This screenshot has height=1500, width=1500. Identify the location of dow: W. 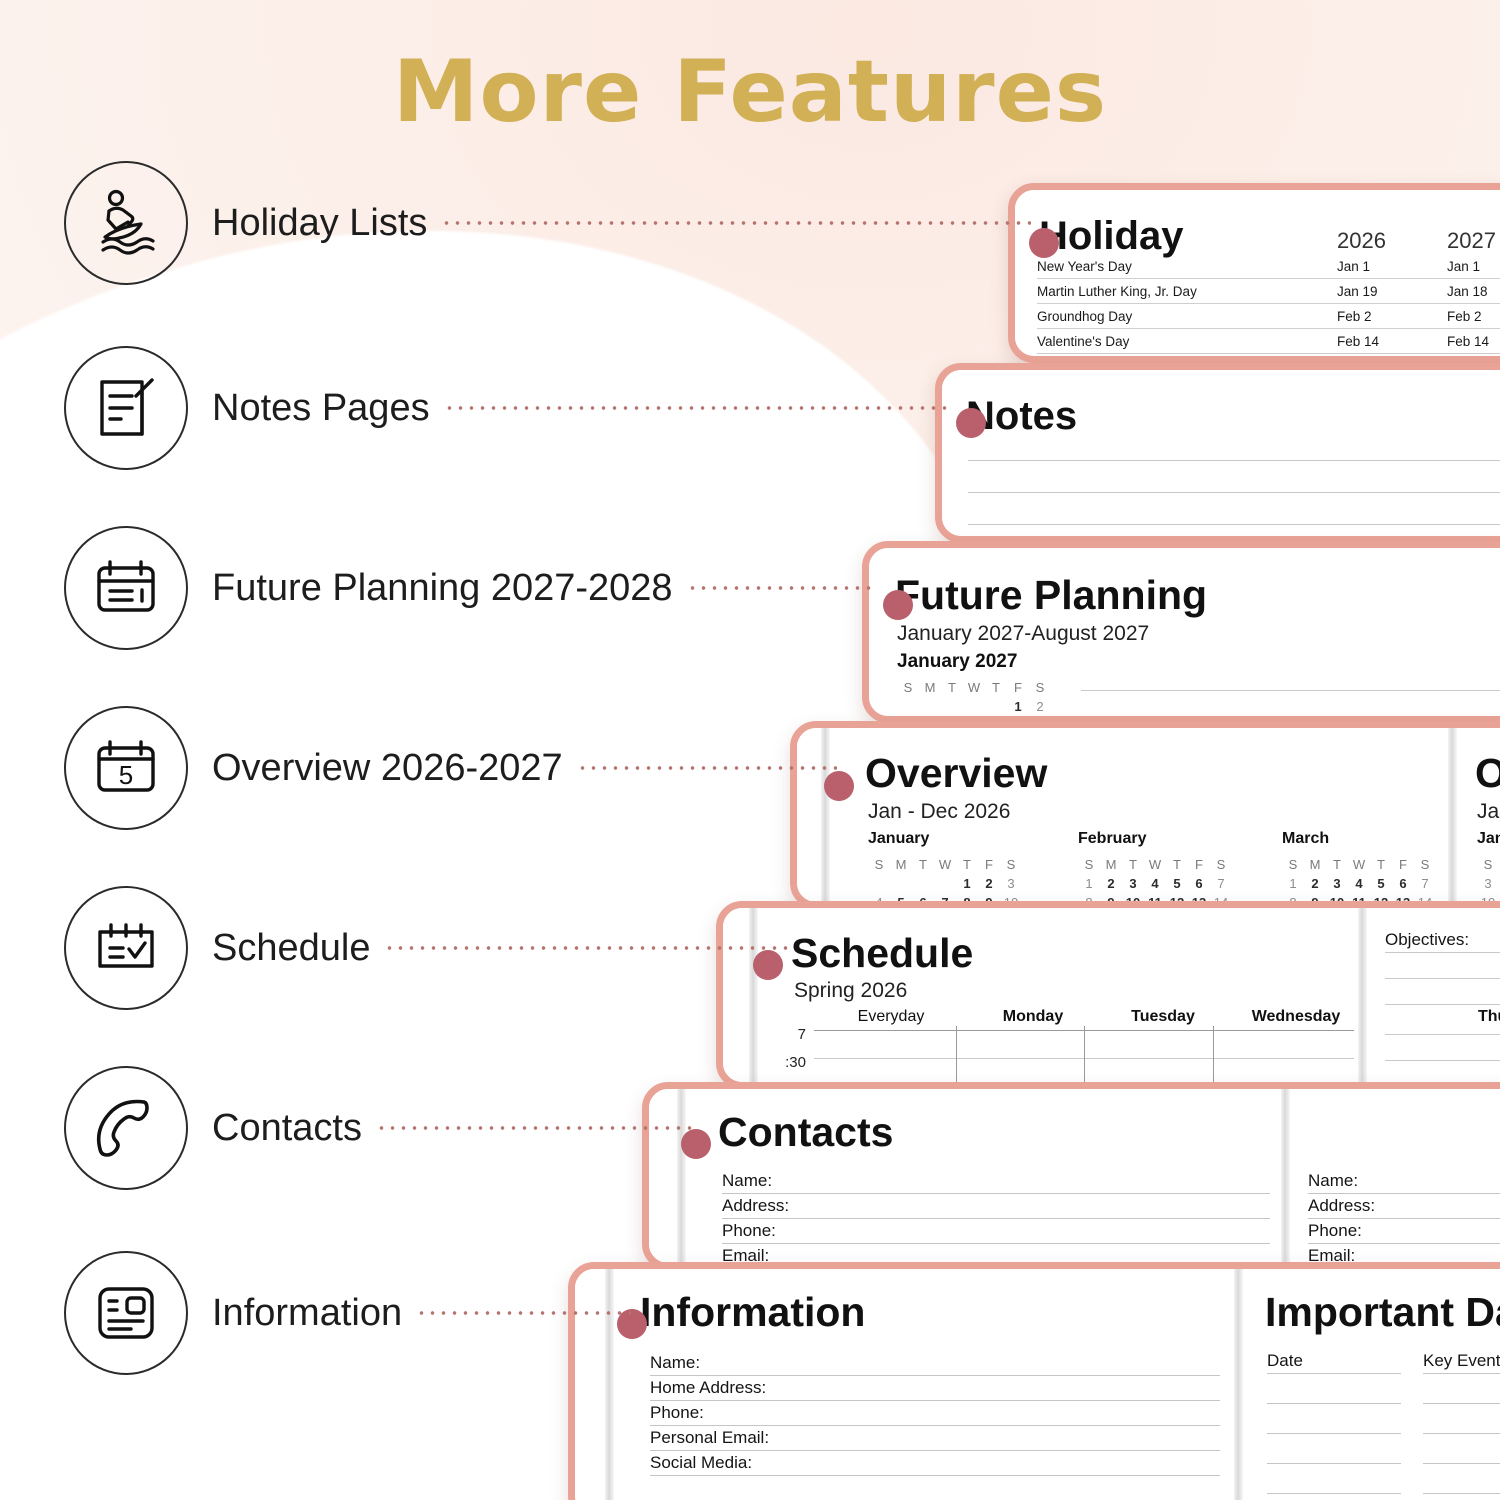
(1359, 864).